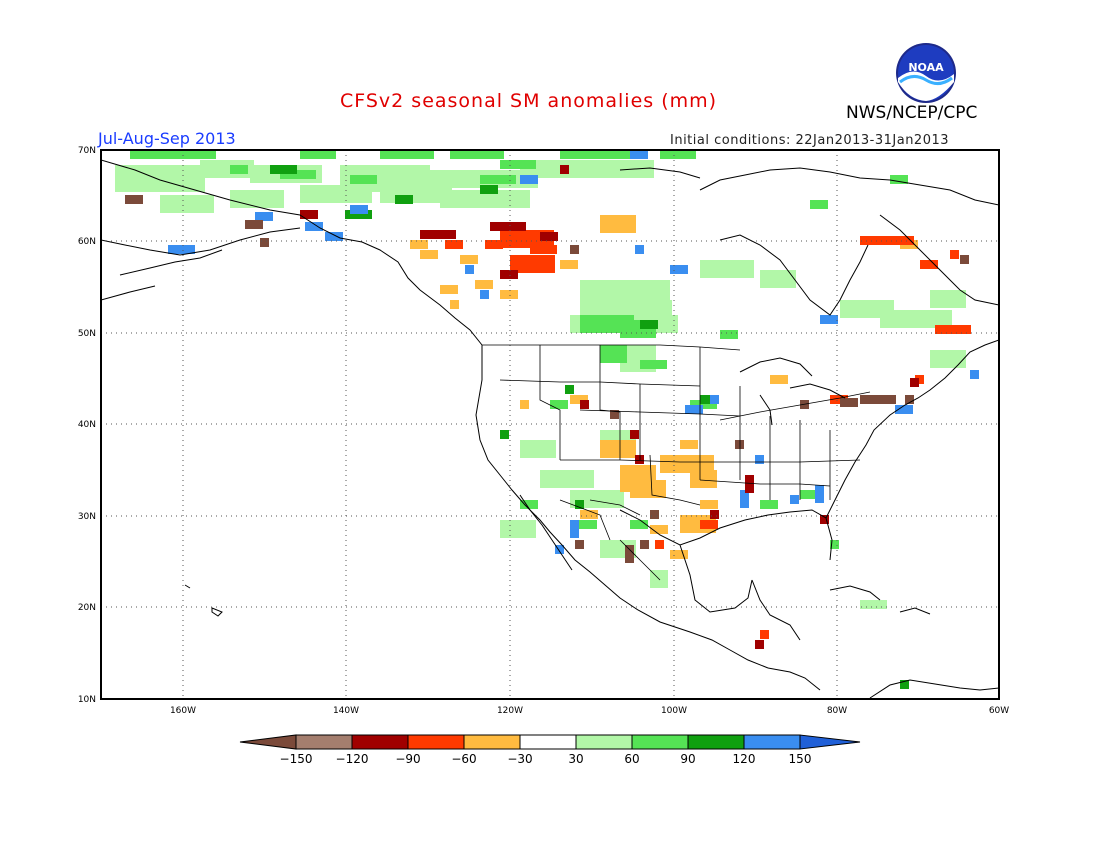 The width and height of the screenshot is (1100, 850). Describe the element at coordinates (926, 67) in the screenshot. I see `svg-text: NOAA` at that location.